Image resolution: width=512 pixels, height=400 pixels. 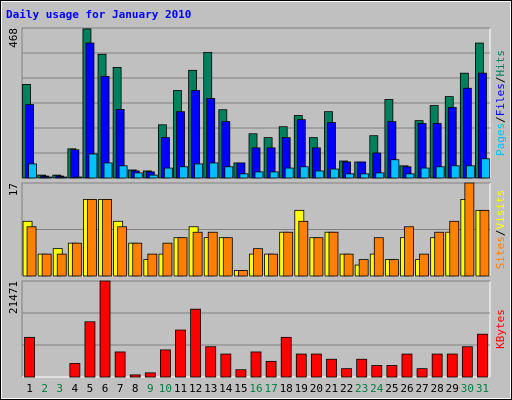 I want to click on x-tick-label: 1, so click(x=29, y=388).